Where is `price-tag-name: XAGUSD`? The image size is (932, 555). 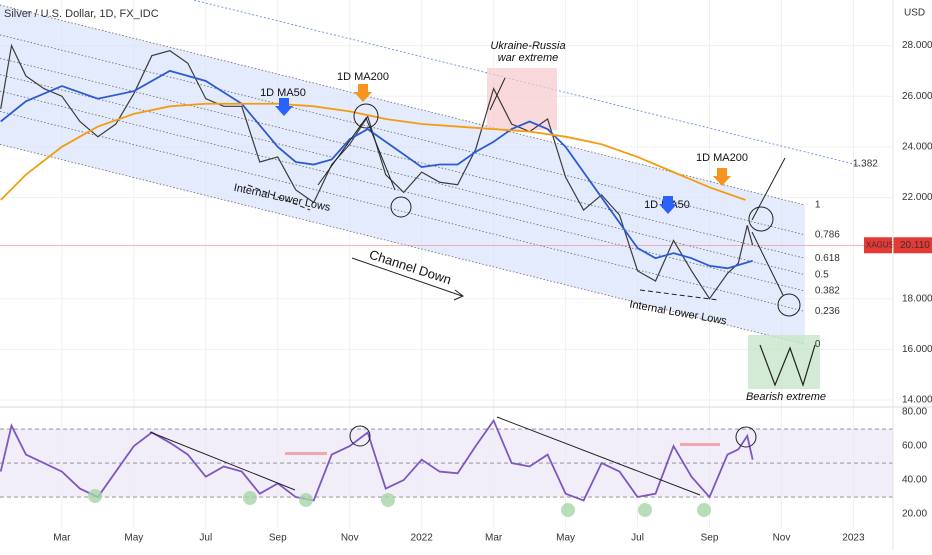 price-tag-name: XAGUSD is located at coordinates (883, 244).